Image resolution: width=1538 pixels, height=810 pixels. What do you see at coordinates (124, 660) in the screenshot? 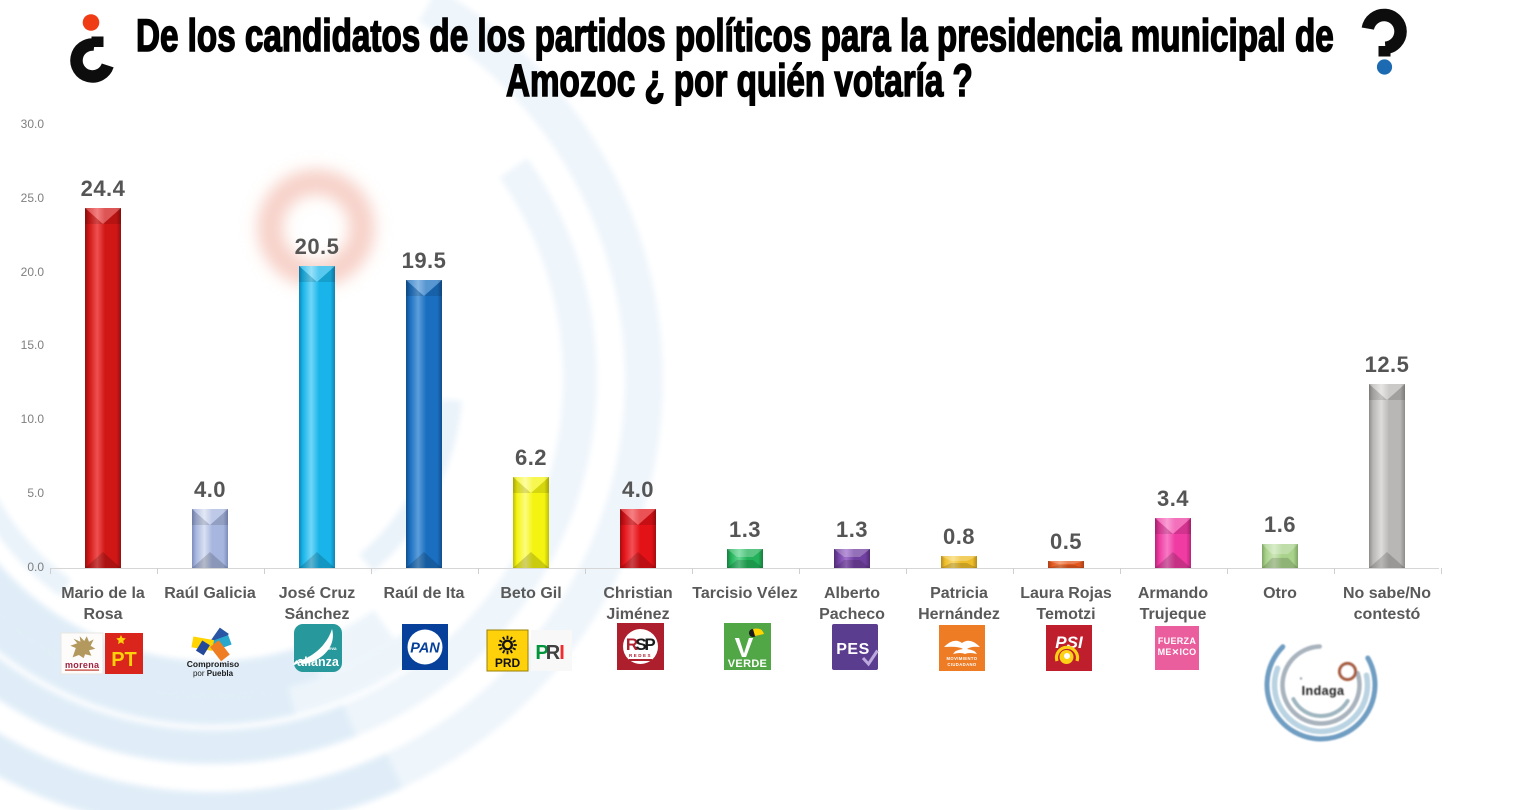
I see `svg-text: PT` at bounding box center [124, 660].